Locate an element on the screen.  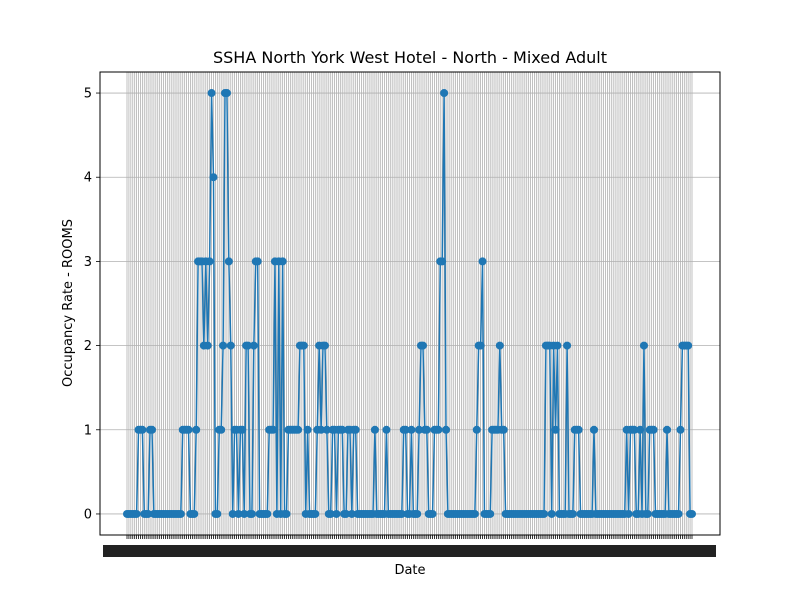
y-tick-label: 0 is located at coordinates (88, 514).